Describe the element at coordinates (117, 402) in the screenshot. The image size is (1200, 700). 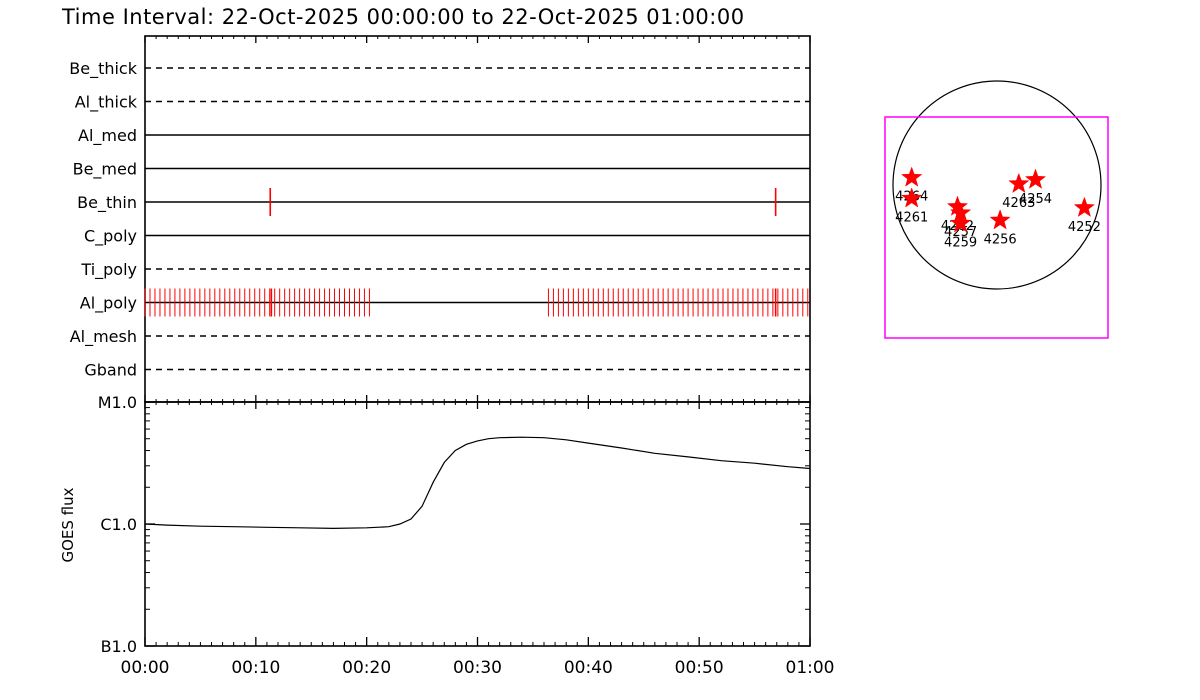
I see `goes-y-tick-label: M1.0` at that location.